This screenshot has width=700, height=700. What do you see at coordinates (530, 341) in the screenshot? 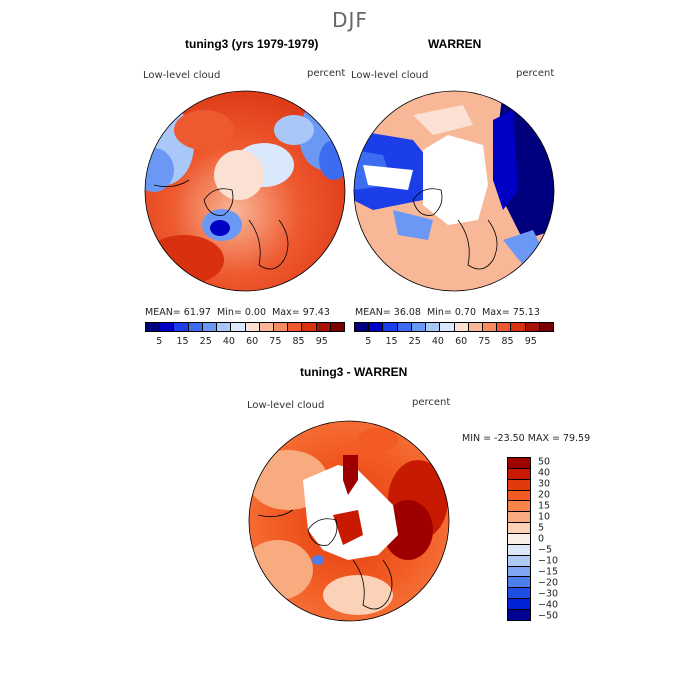
I see `cb2-tick-label: 95` at bounding box center [530, 341].